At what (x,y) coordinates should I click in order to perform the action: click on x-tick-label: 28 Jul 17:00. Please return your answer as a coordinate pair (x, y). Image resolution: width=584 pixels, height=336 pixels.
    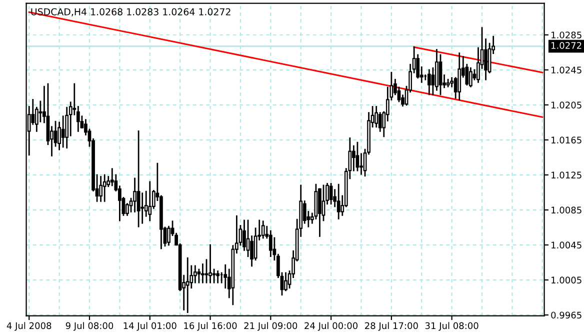
    Looking at the image, I should click on (391, 326).